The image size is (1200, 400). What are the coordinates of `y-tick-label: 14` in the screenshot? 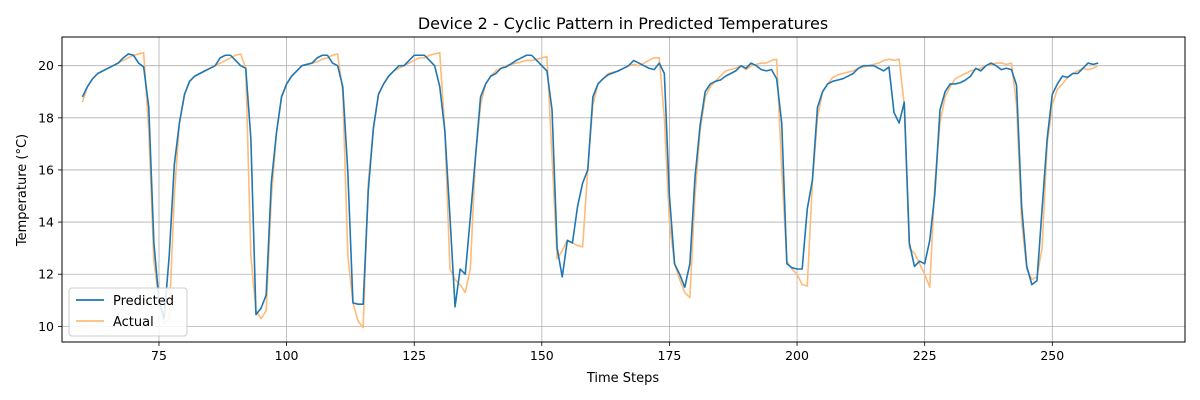 It's located at (46, 222).